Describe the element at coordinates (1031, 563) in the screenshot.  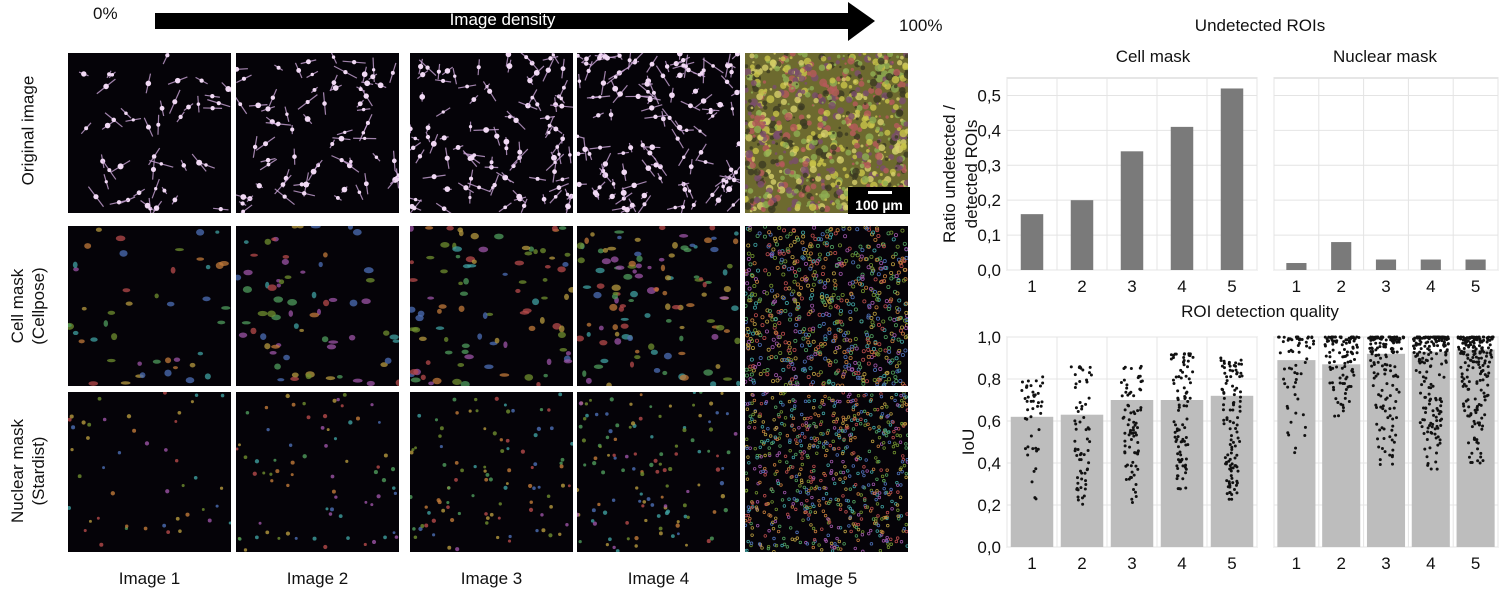
I see `x-tick-label: 1` at that location.